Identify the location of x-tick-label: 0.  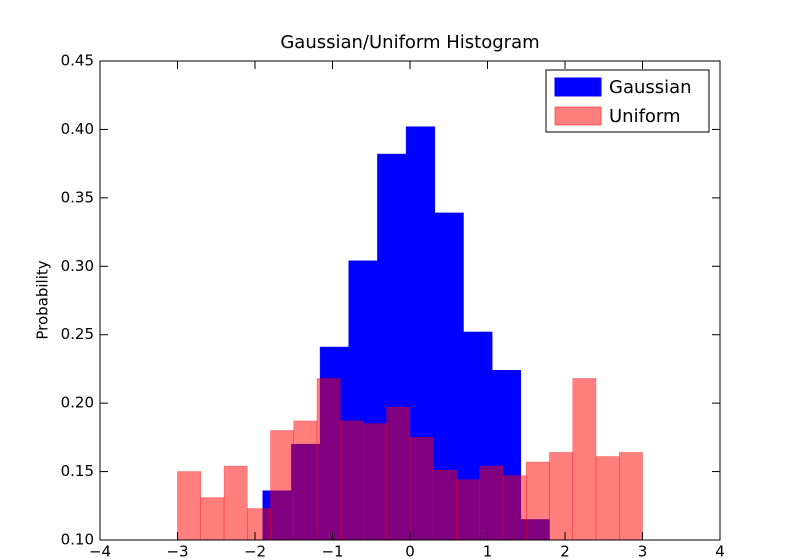
(410, 551).